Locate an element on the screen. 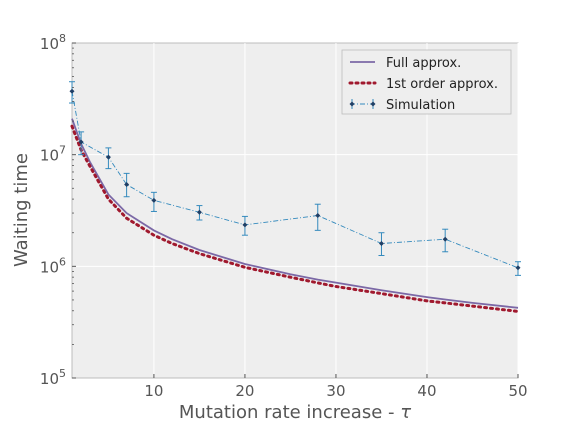 This screenshot has width=576, height=432. x-tick-label: 20 is located at coordinates (244, 391).